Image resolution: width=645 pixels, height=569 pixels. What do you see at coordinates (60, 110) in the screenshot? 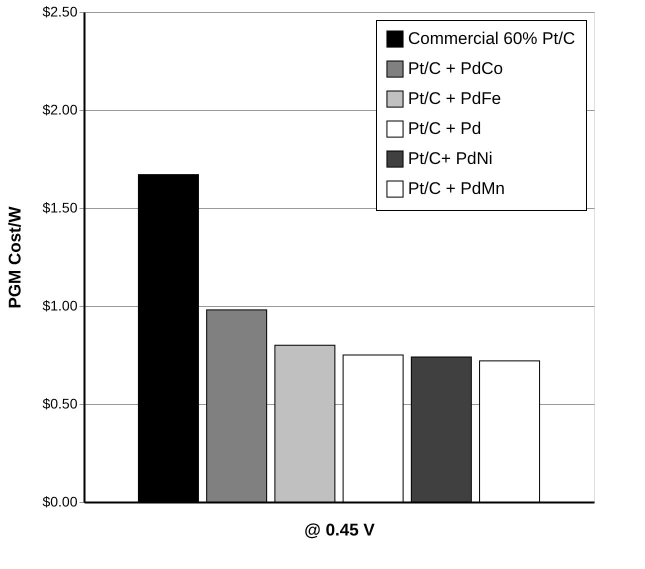
I see `y-tick-label: $2.00` at bounding box center [60, 110].